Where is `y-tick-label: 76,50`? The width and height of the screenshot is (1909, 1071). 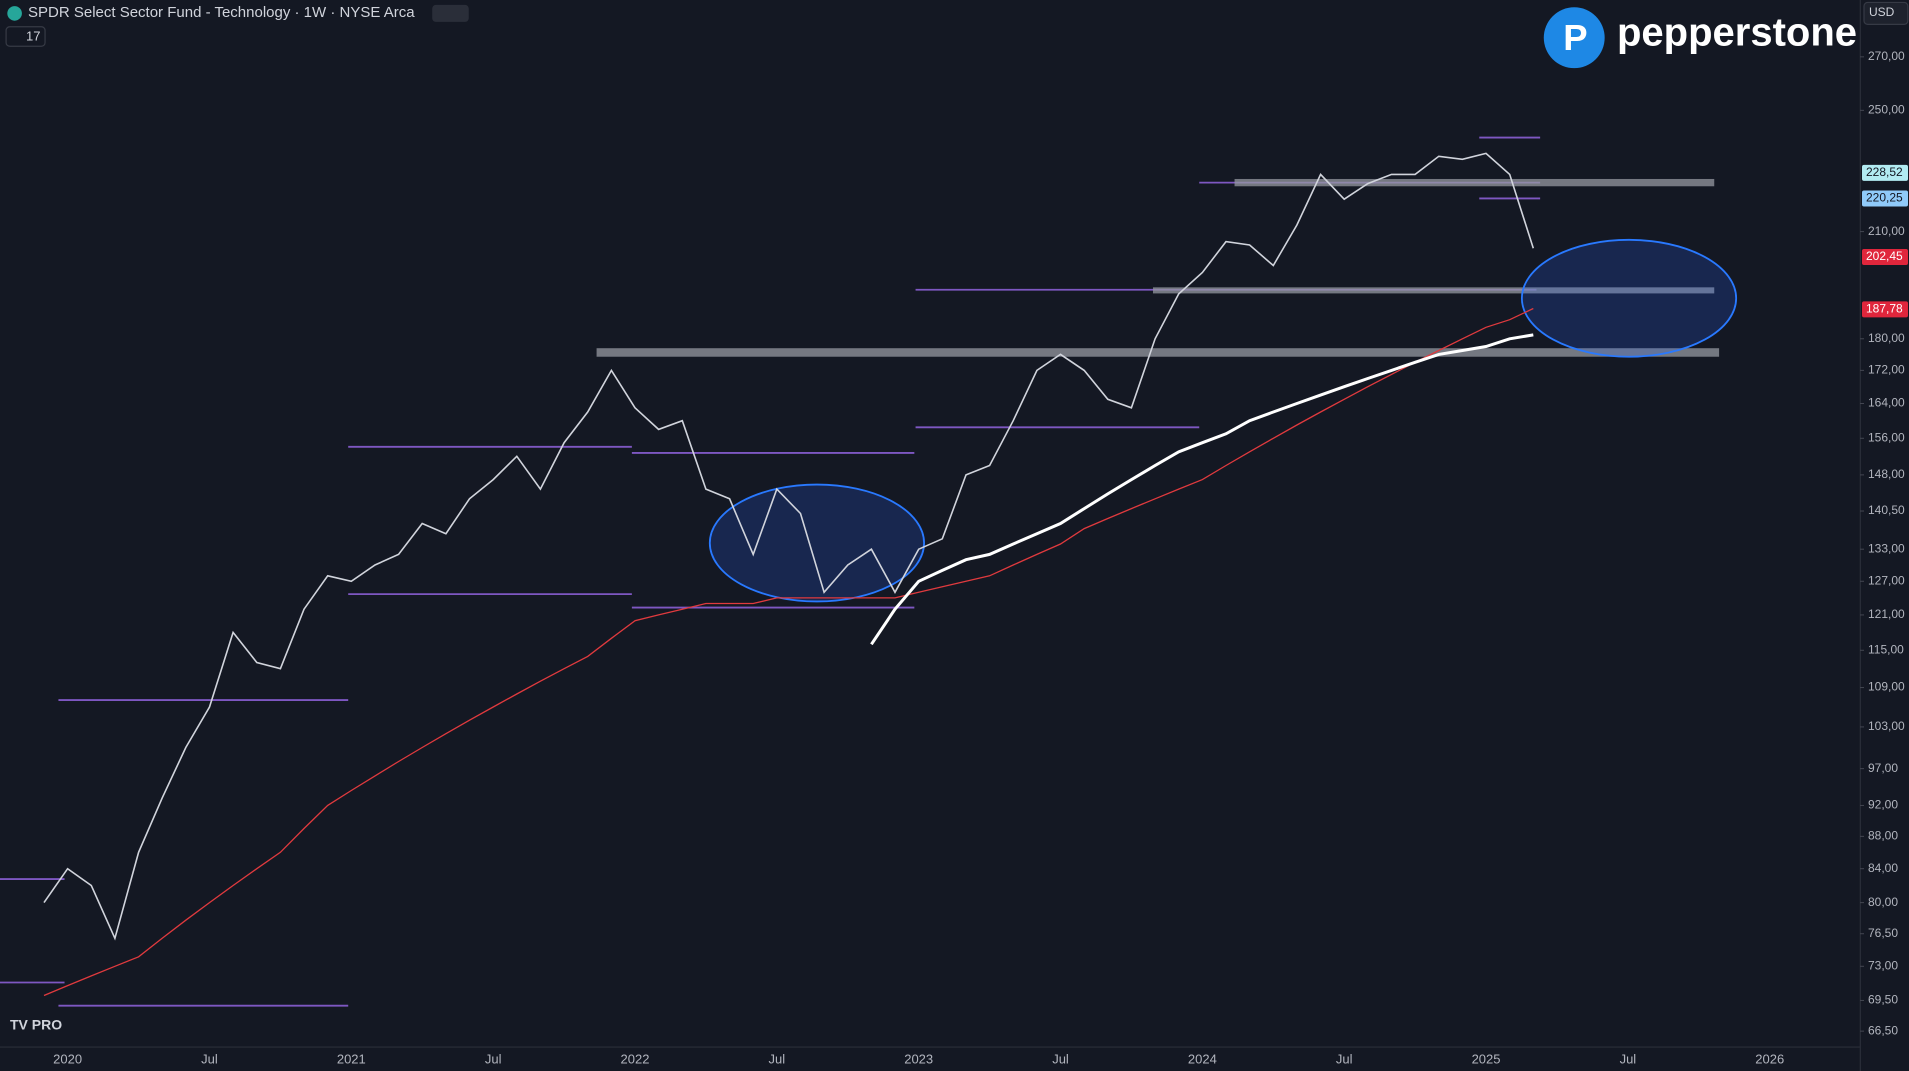
y-tick-label: 76,50 is located at coordinates (1883, 933).